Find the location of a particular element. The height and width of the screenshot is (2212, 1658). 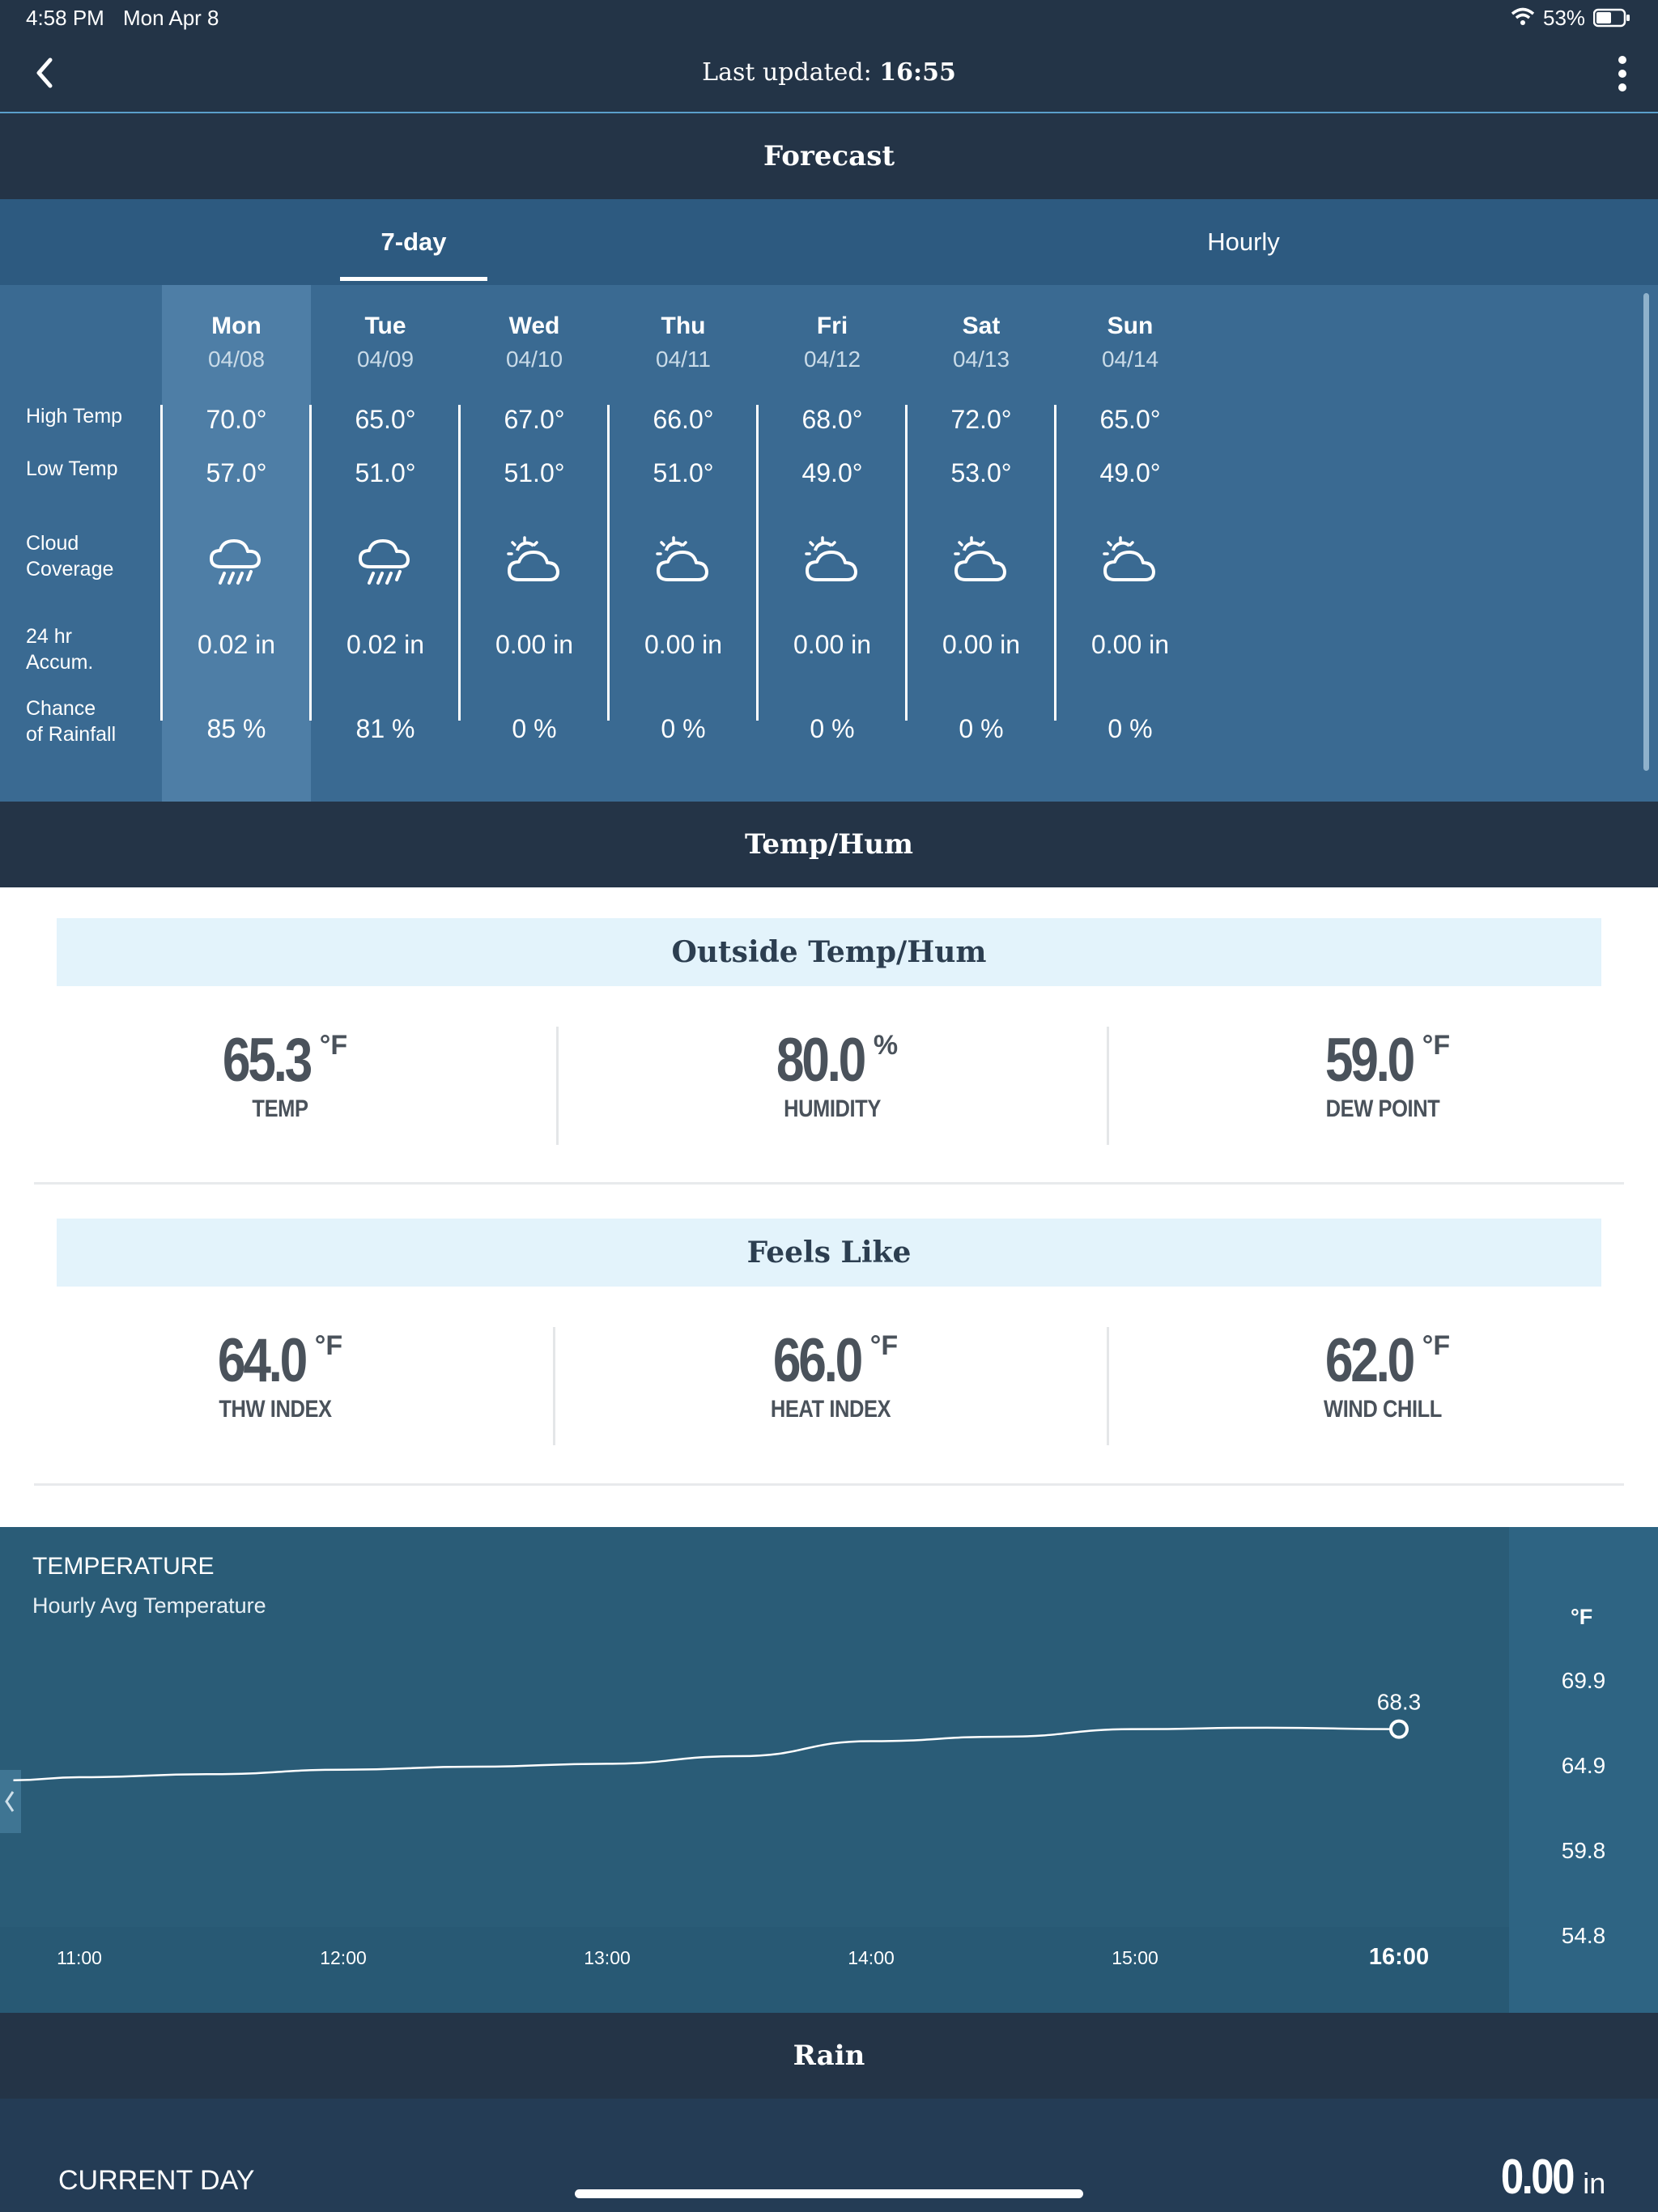

metric-heat-index-value: 66.0 is located at coordinates (817, 1361).